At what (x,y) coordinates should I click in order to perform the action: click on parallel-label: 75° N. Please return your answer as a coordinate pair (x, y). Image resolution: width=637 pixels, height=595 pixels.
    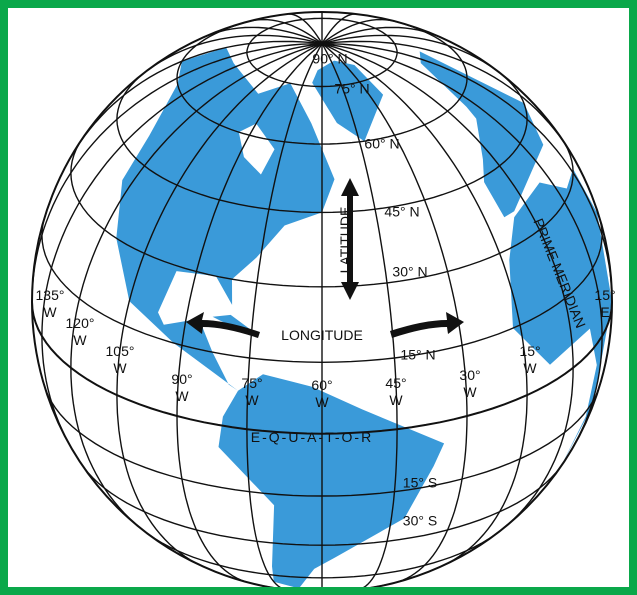
    Looking at the image, I should click on (351, 89).